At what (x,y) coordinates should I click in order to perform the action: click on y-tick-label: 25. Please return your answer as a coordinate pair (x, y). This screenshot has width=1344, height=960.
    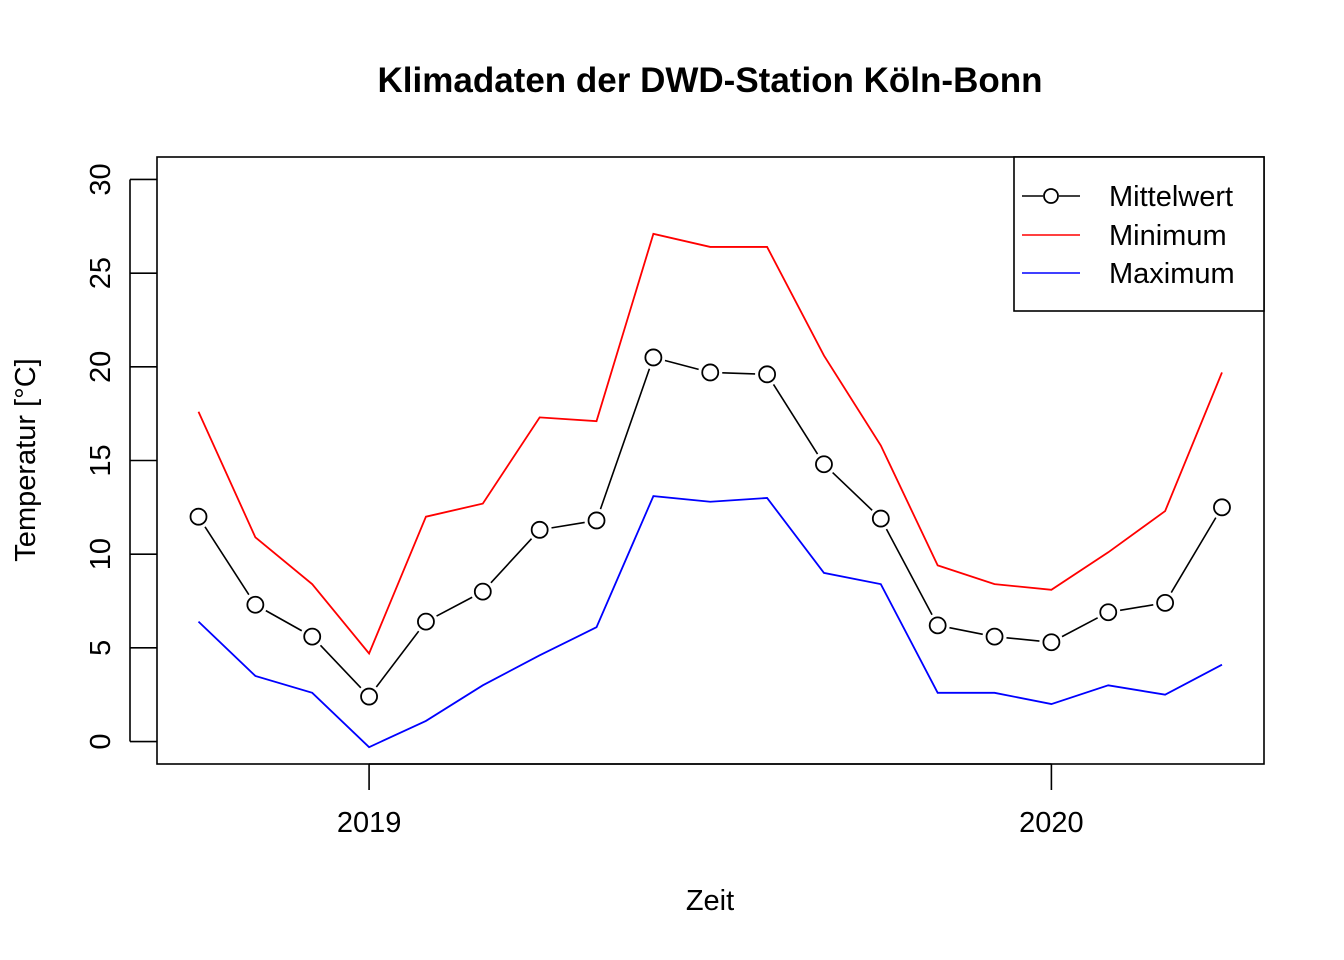
    Looking at the image, I should click on (101, 273).